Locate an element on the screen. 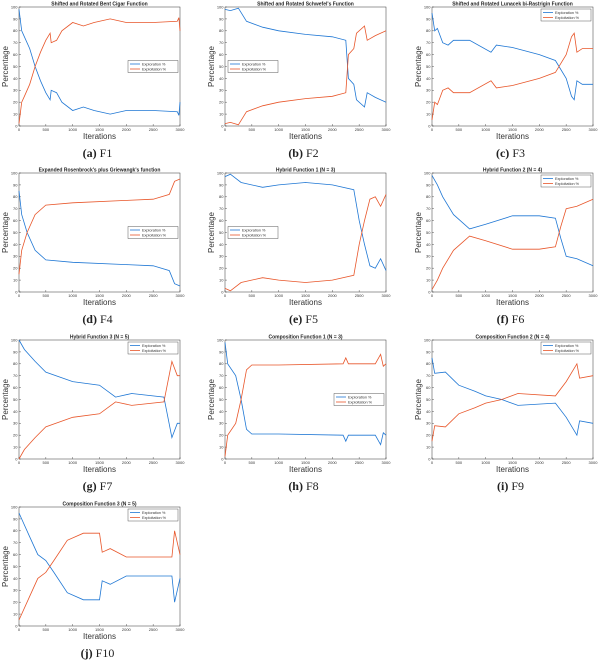 The height and width of the screenshot is (661, 600). chart-title: Hybrid Function 1 (N = 3) is located at coordinates (306, 171).